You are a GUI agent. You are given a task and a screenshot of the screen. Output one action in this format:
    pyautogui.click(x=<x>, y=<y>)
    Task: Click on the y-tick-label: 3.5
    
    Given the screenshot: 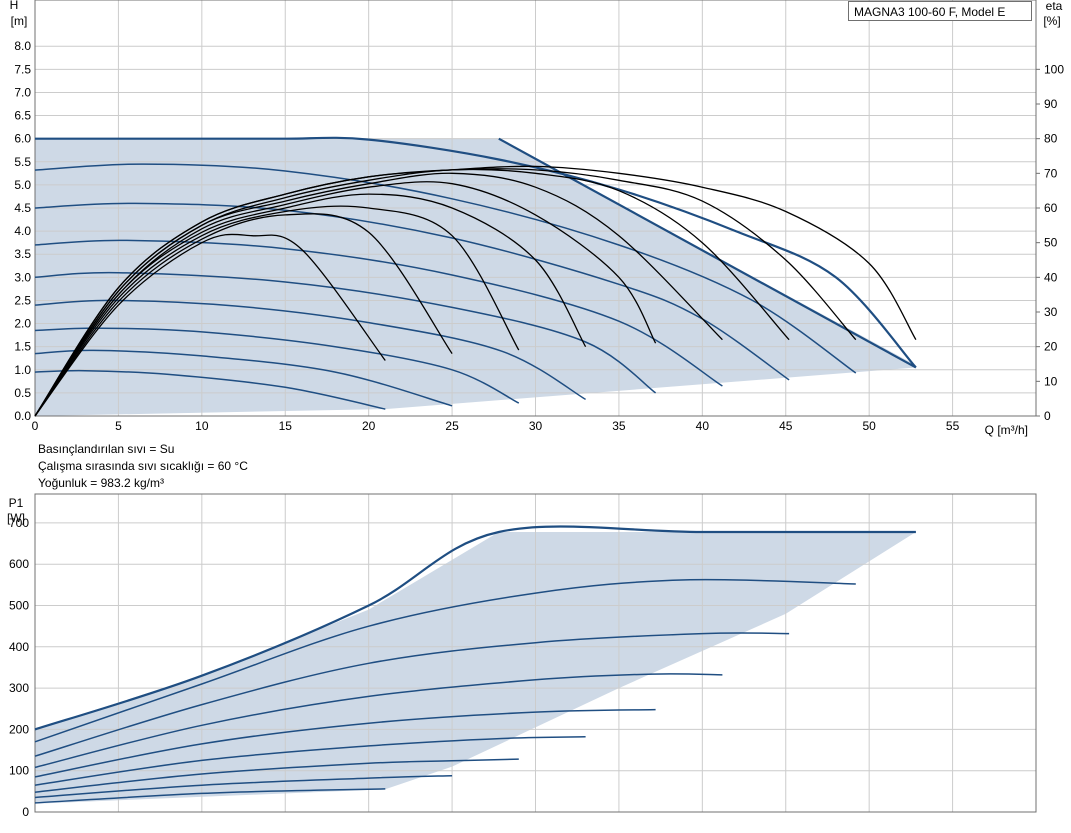 What is the action you would take?
    pyautogui.click(x=22, y=254)
    